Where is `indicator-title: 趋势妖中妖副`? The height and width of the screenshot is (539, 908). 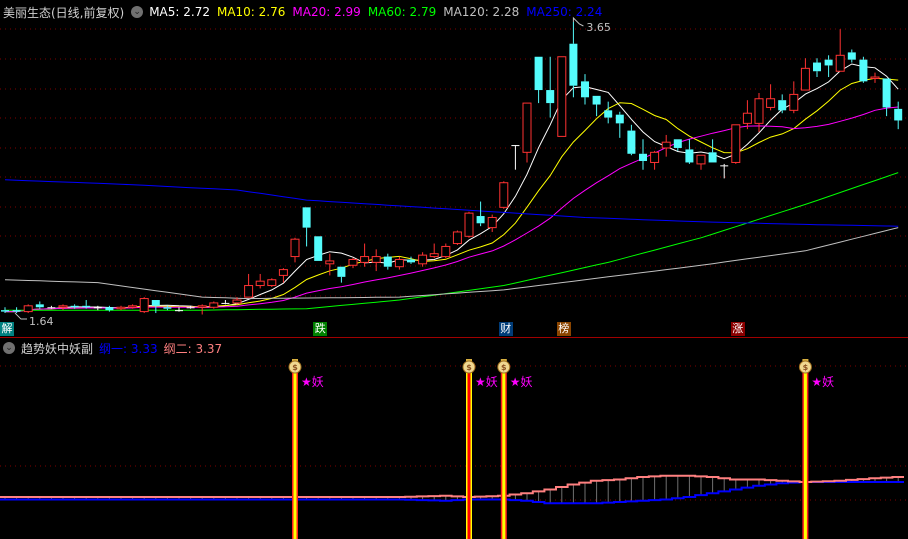 indicator-title: 趋势妖中妖副 is located at coordinates (57, 348).